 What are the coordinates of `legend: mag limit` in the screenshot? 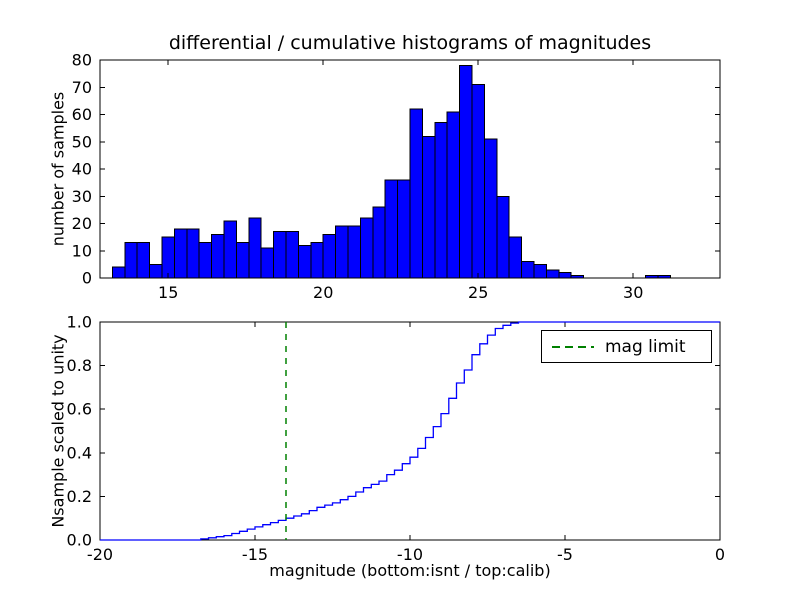 It's located at (626, 346).